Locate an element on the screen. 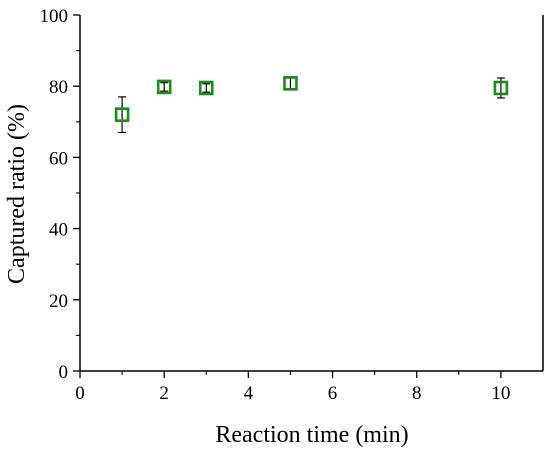 This screenshot has height=450, width=550. y-tick-label: 0 is located at coordinates (64, 372).